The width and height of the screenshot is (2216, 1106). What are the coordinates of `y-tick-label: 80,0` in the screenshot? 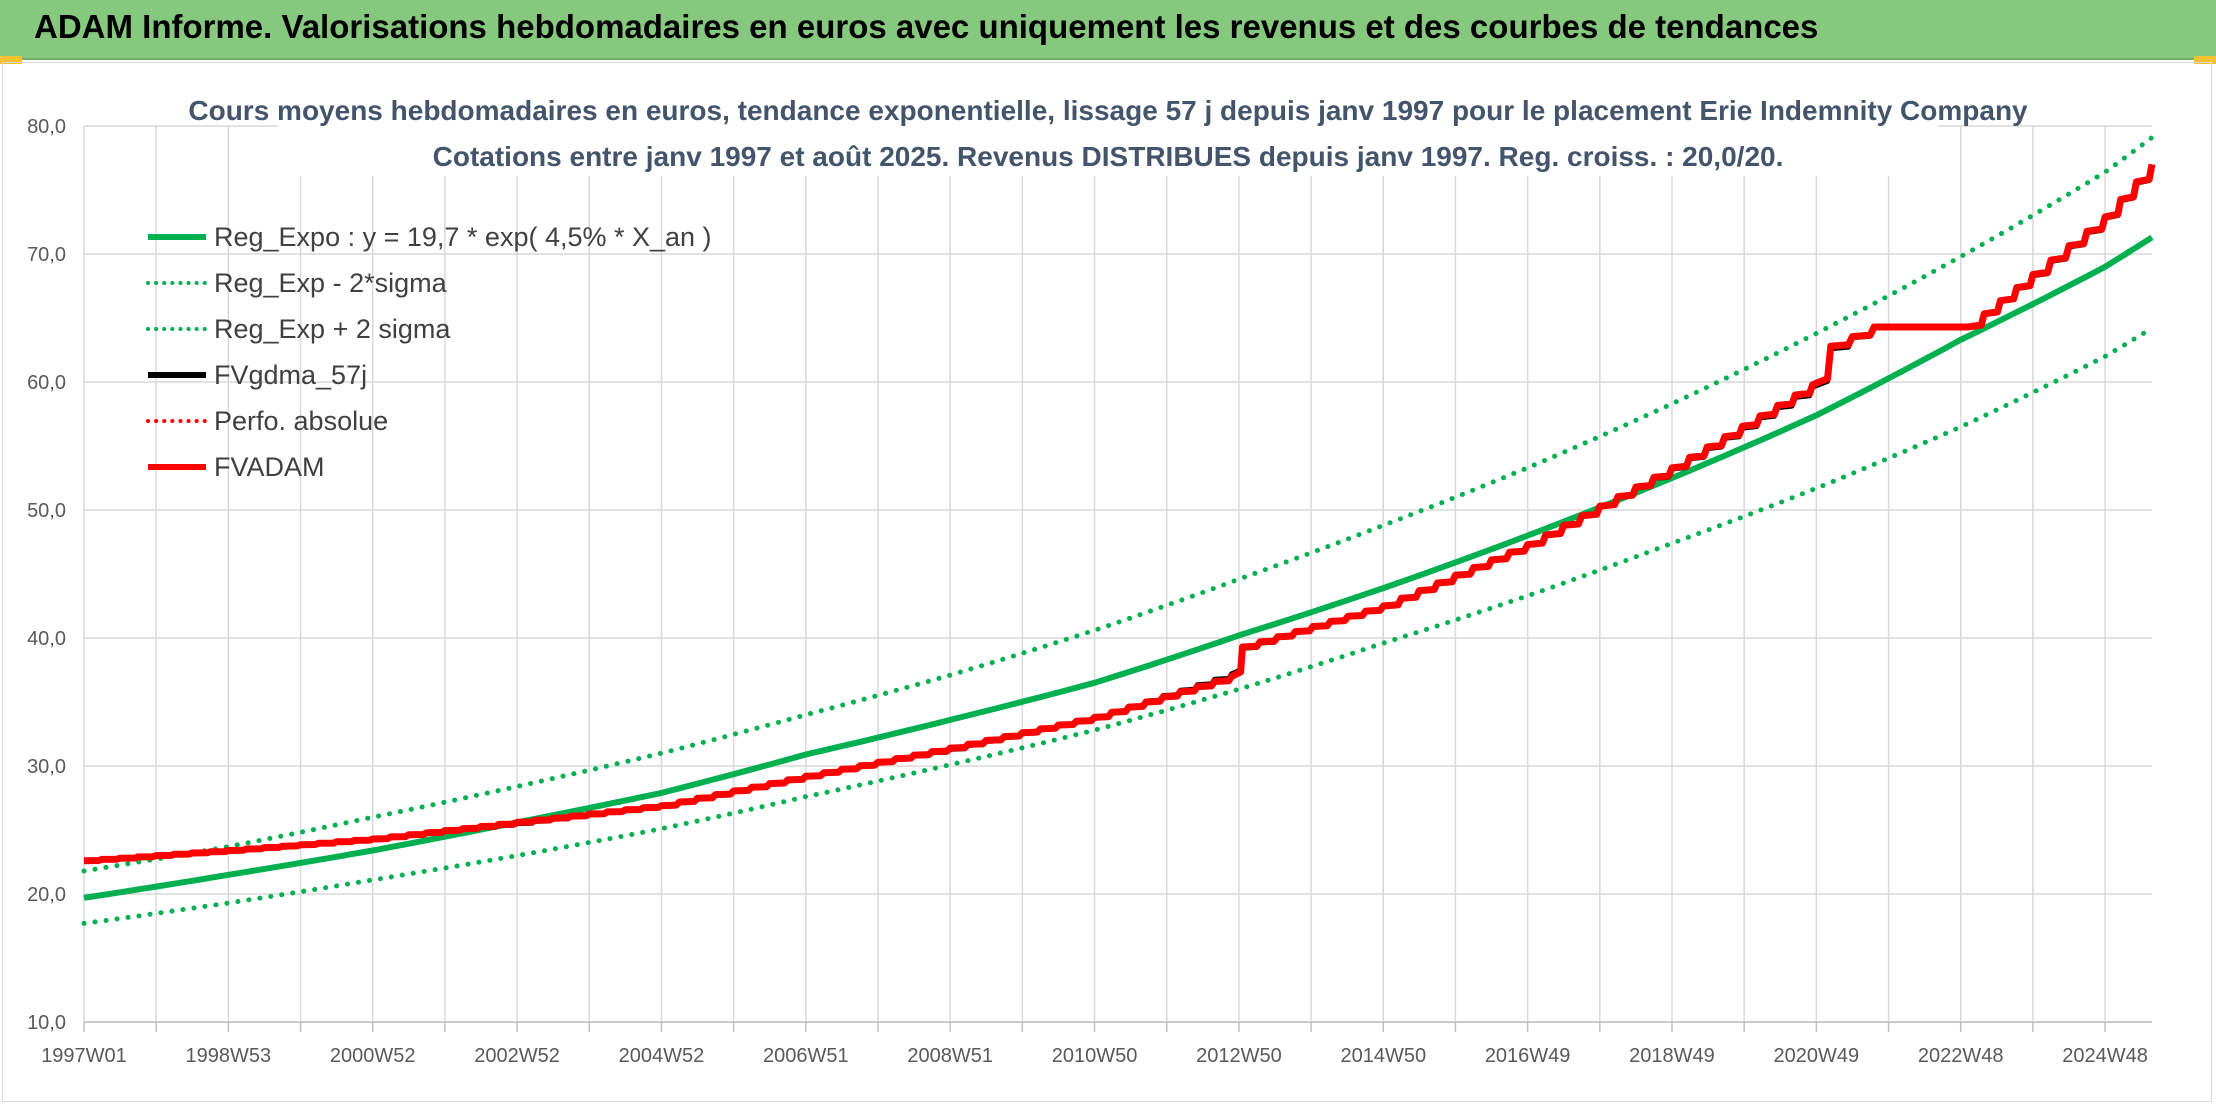 It's located at (46, 127).